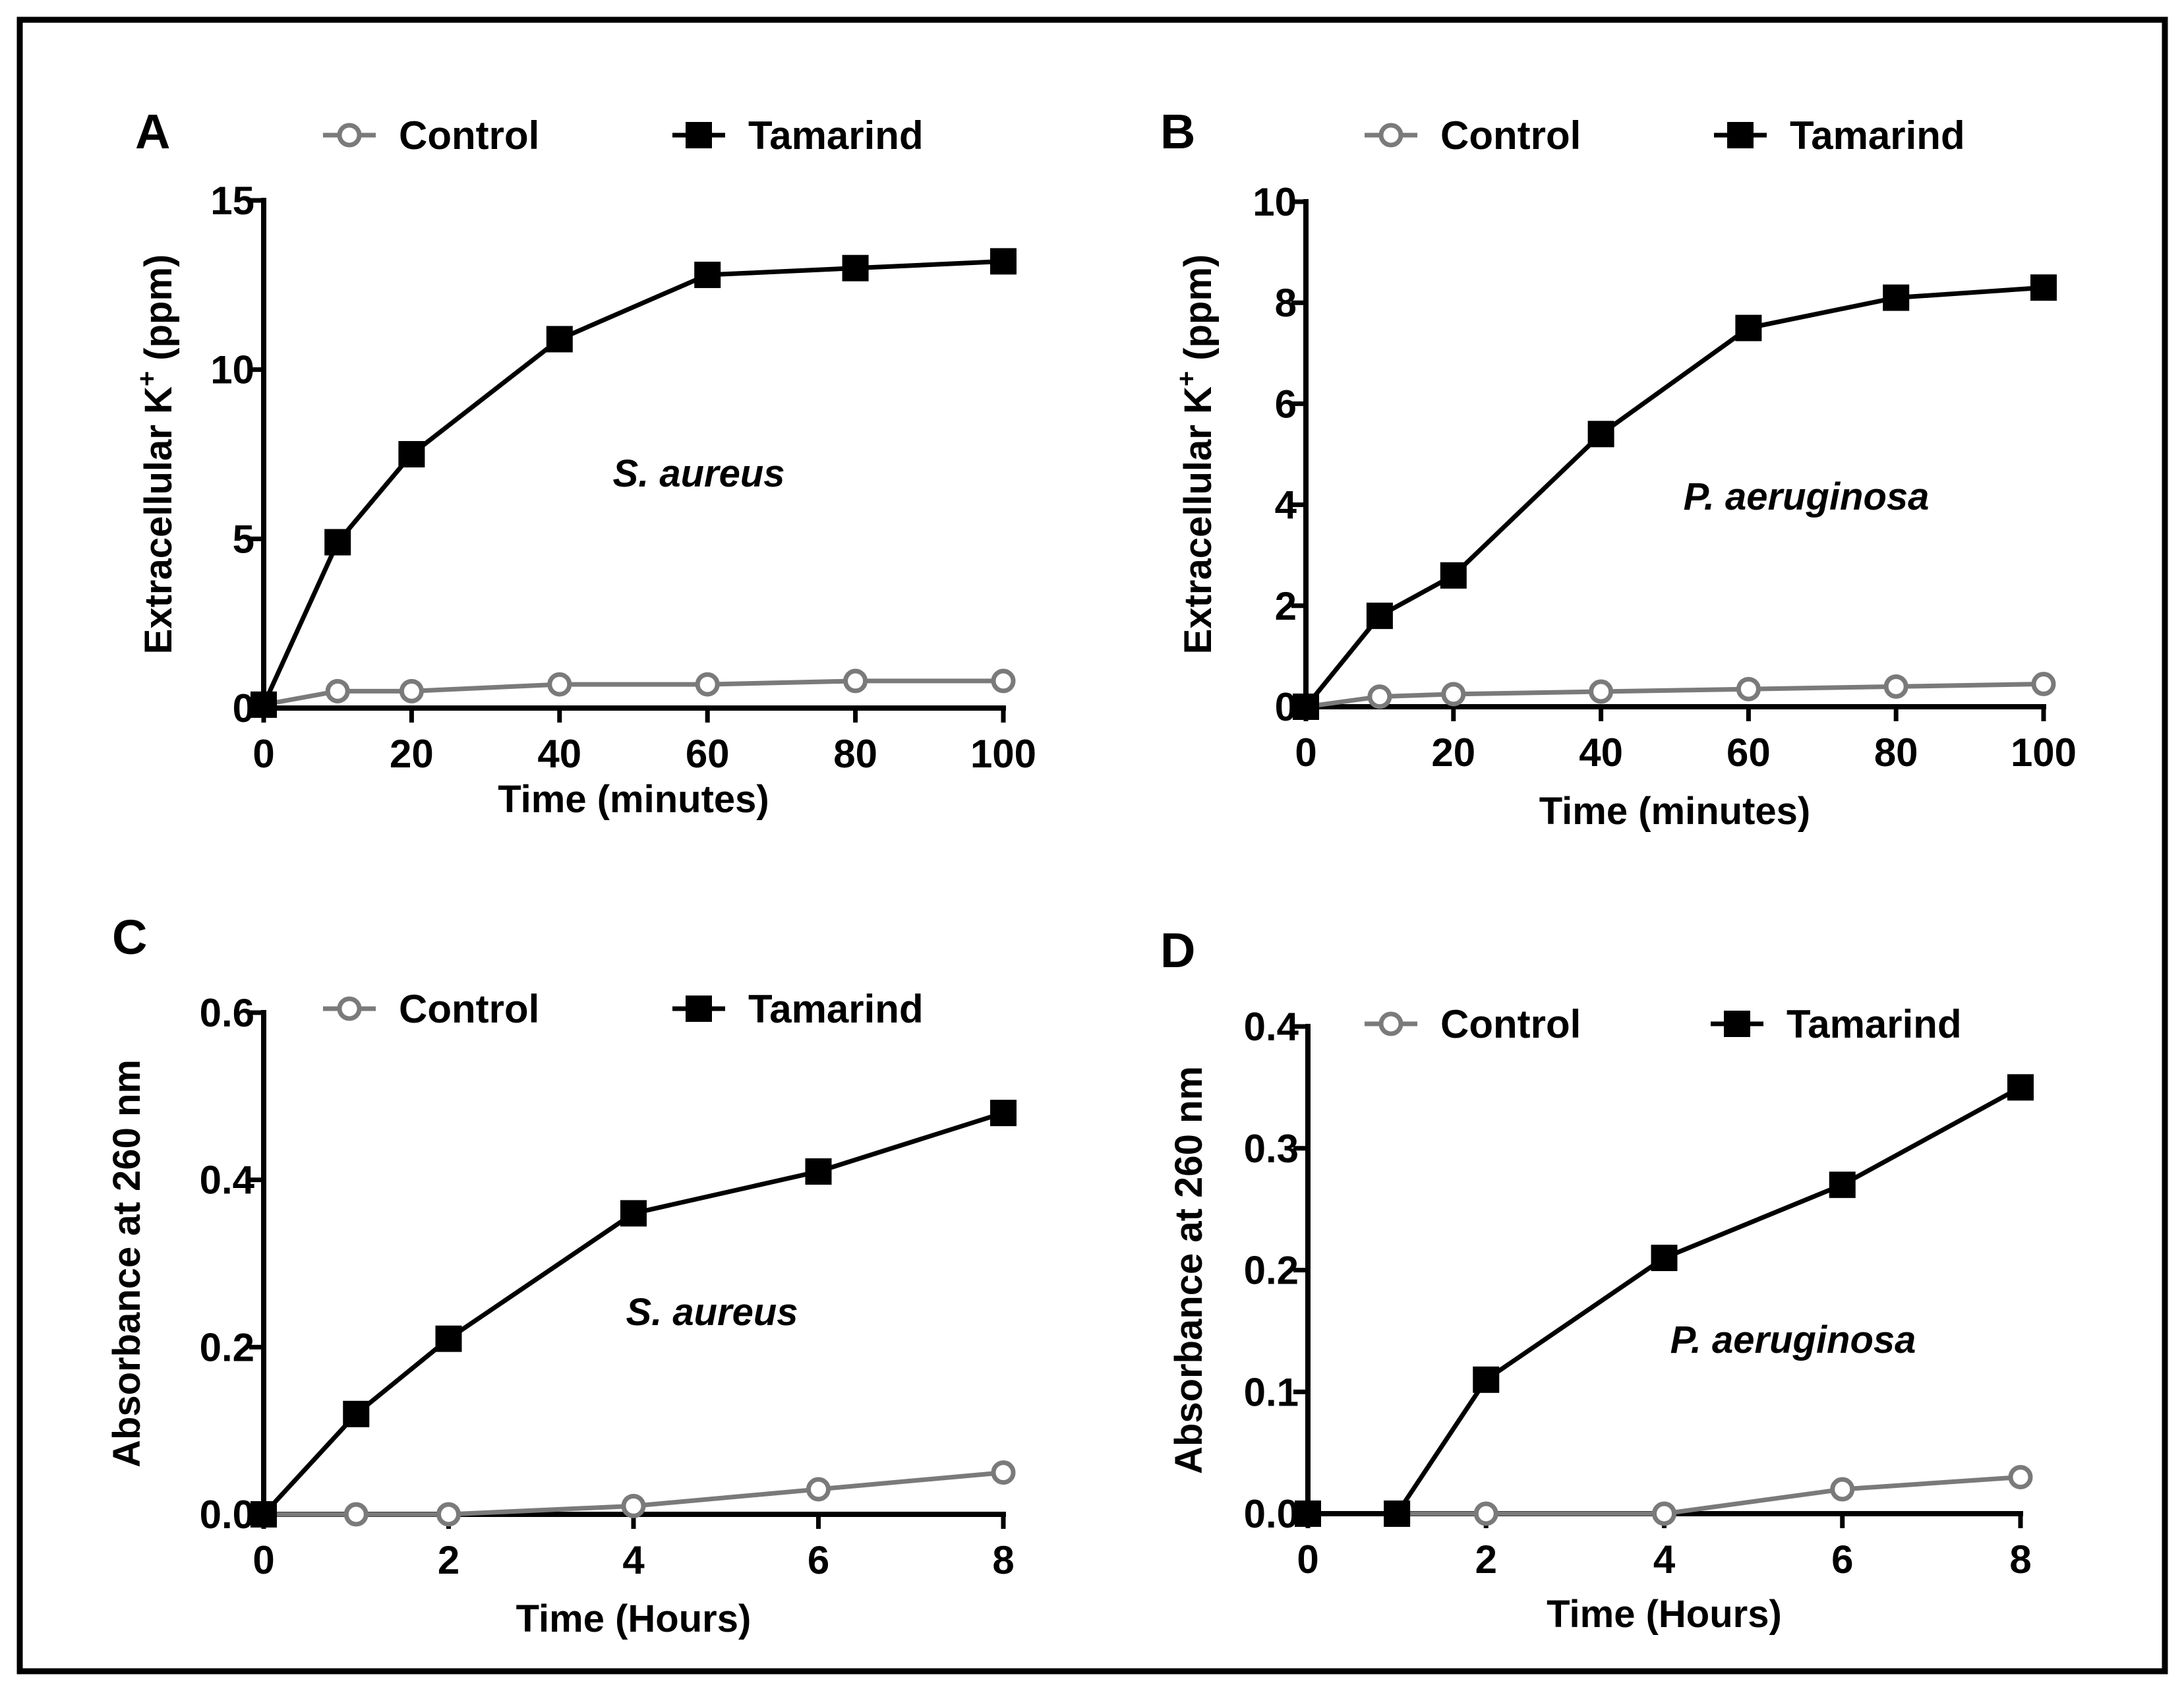 The height and width of the screenshot is (1693, 2184). What do you see at coordinates (2020, 1560) in the screenshot?
I see `x-tick-label: 8` at bounding box center [2020, 1560].